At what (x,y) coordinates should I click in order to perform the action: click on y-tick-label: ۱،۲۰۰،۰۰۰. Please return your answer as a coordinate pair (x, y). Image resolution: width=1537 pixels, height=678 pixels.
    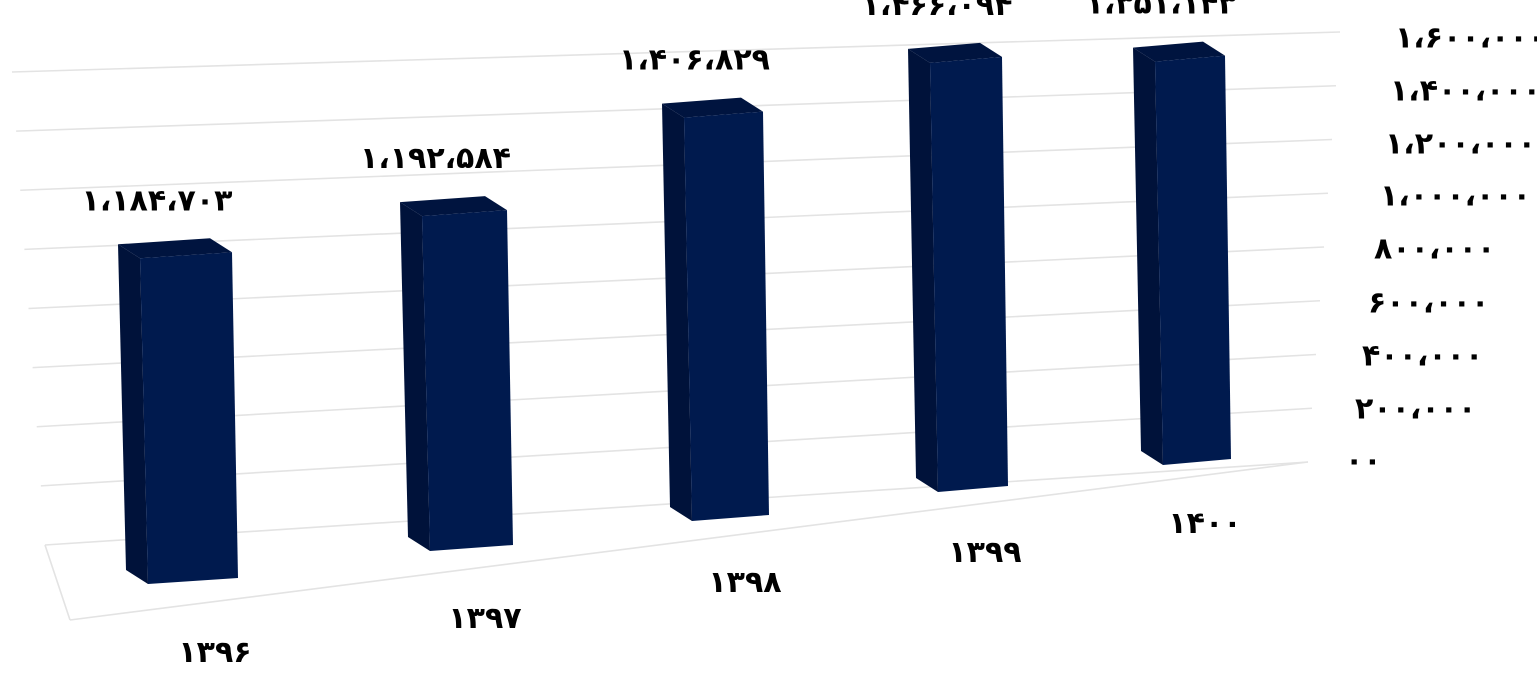
    Looking at the image, I should click on (1460, 144).